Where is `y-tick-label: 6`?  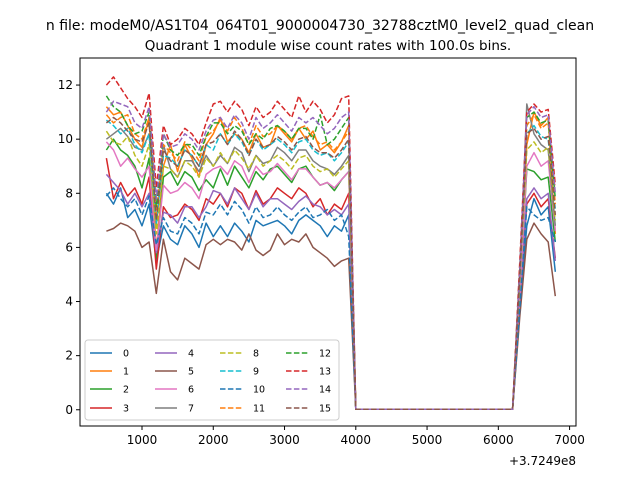
y-tick-label: 6 is located at coordinates (69, 247).